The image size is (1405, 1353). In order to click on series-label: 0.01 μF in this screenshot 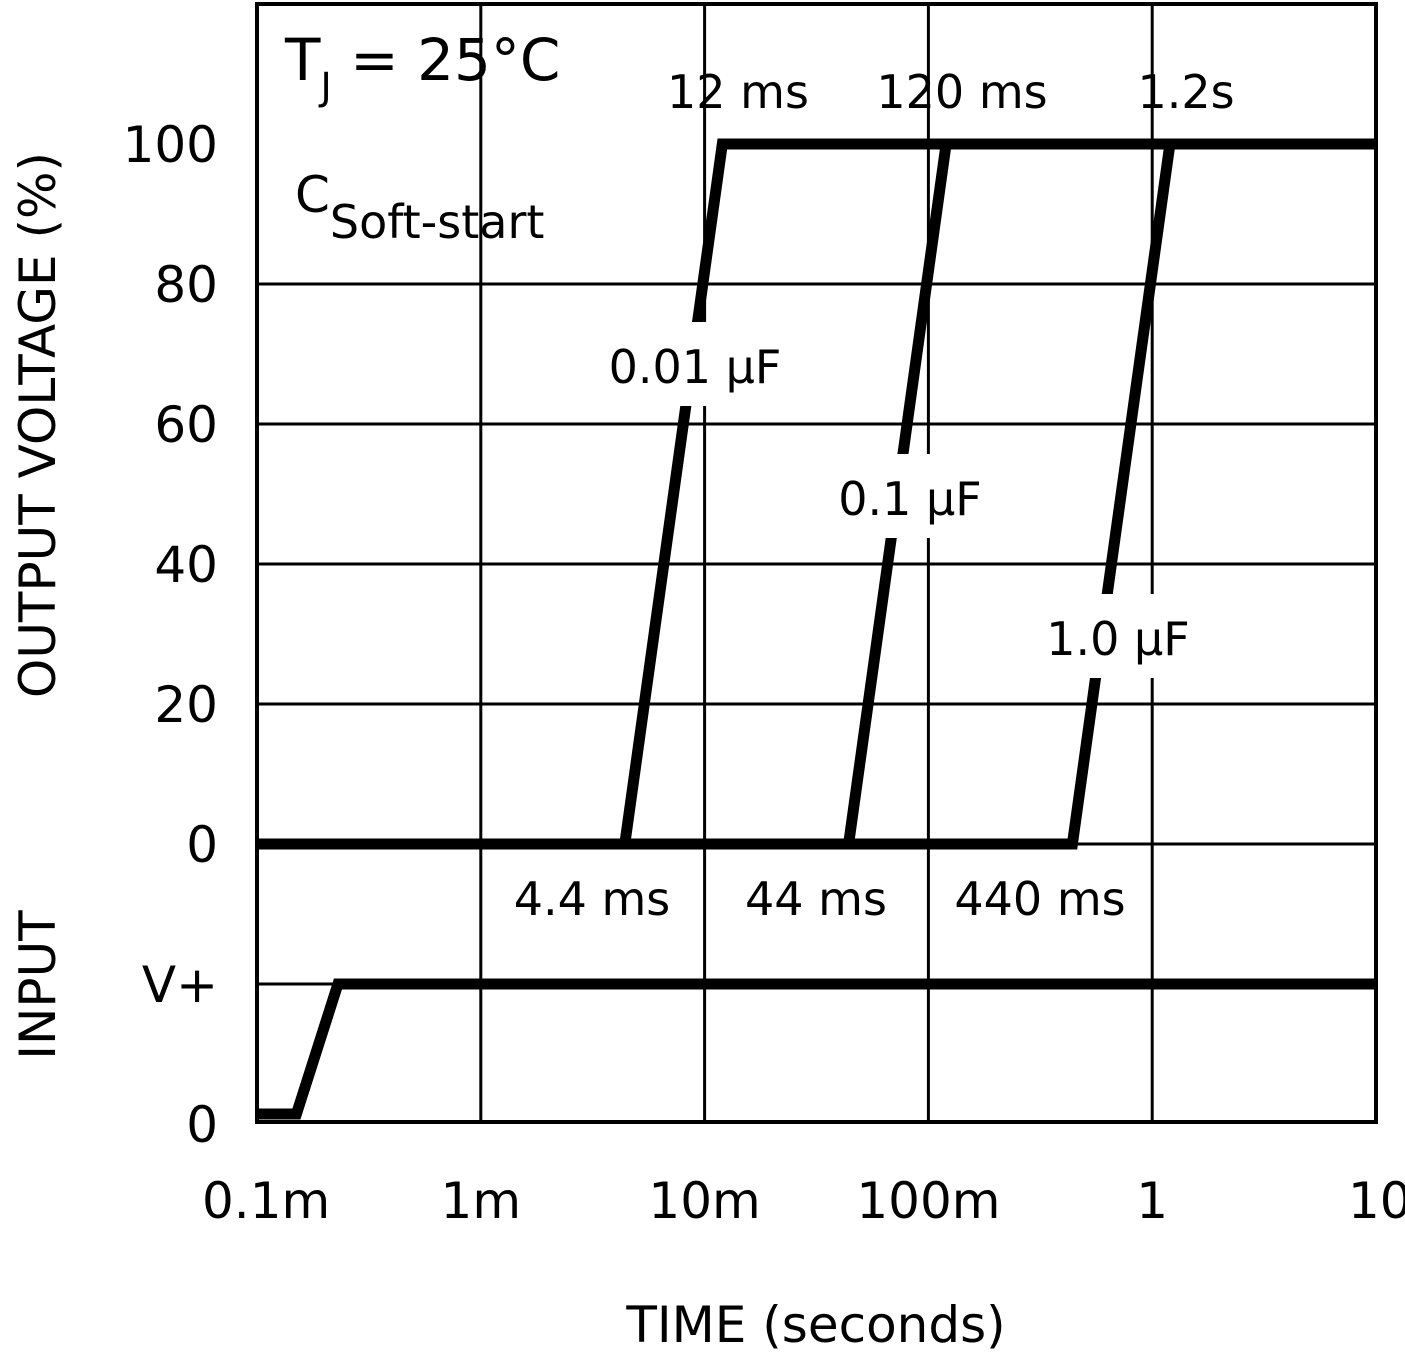, I will do `click(695, 367)`.